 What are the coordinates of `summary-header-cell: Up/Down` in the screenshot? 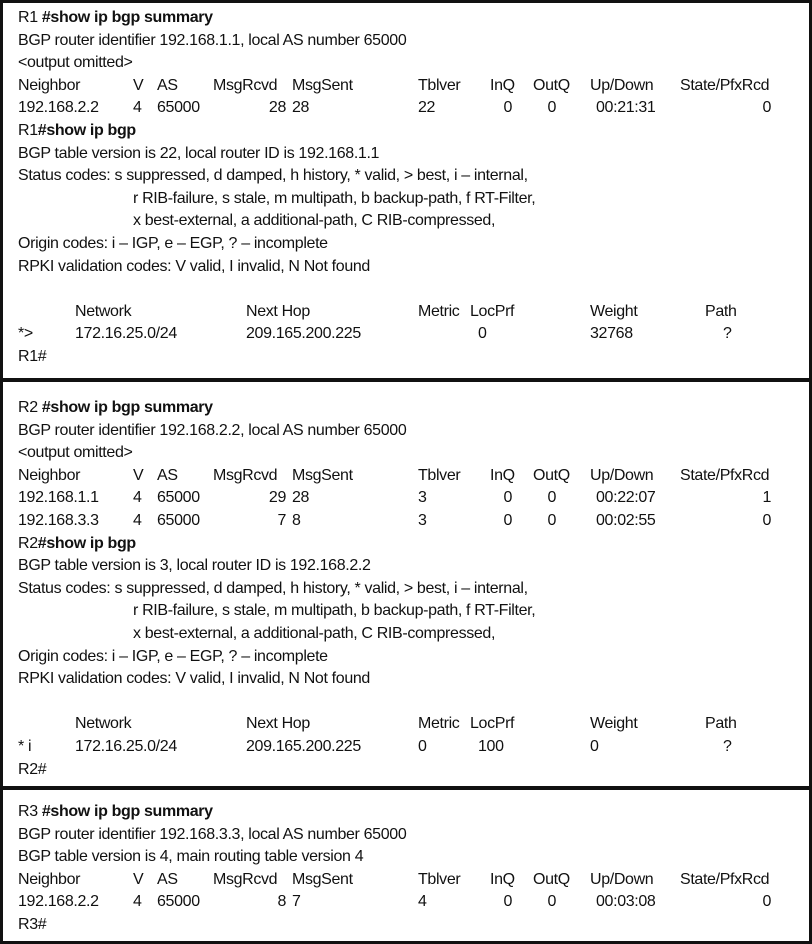 It's located at (622, 475).